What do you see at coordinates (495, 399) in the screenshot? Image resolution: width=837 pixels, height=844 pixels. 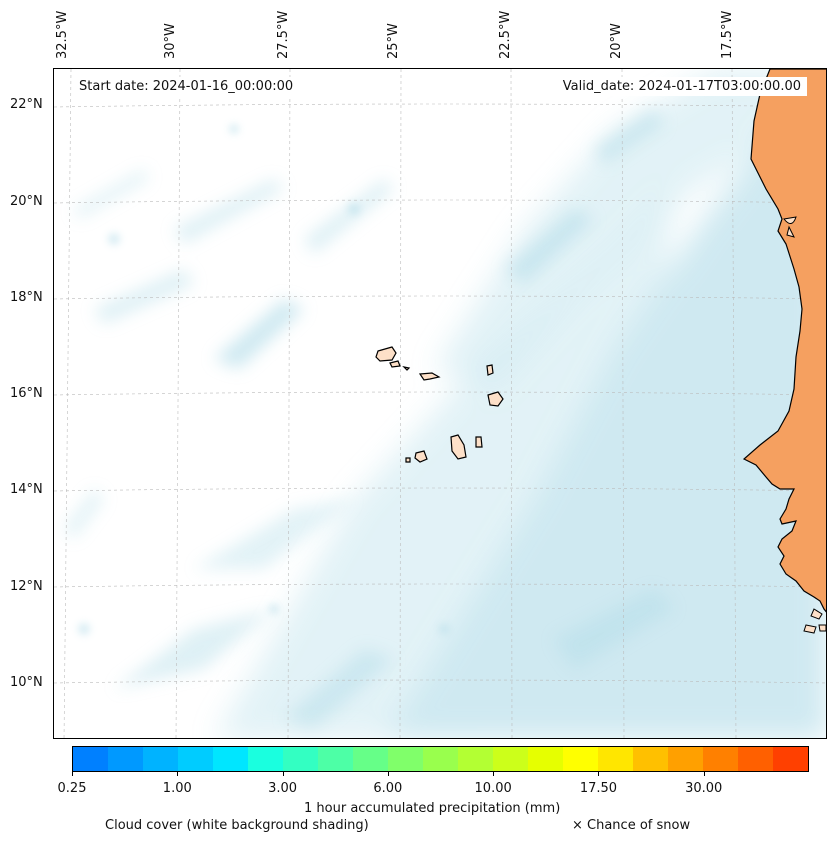 I see `island-boa-vista` at bounding box center [495, 399].